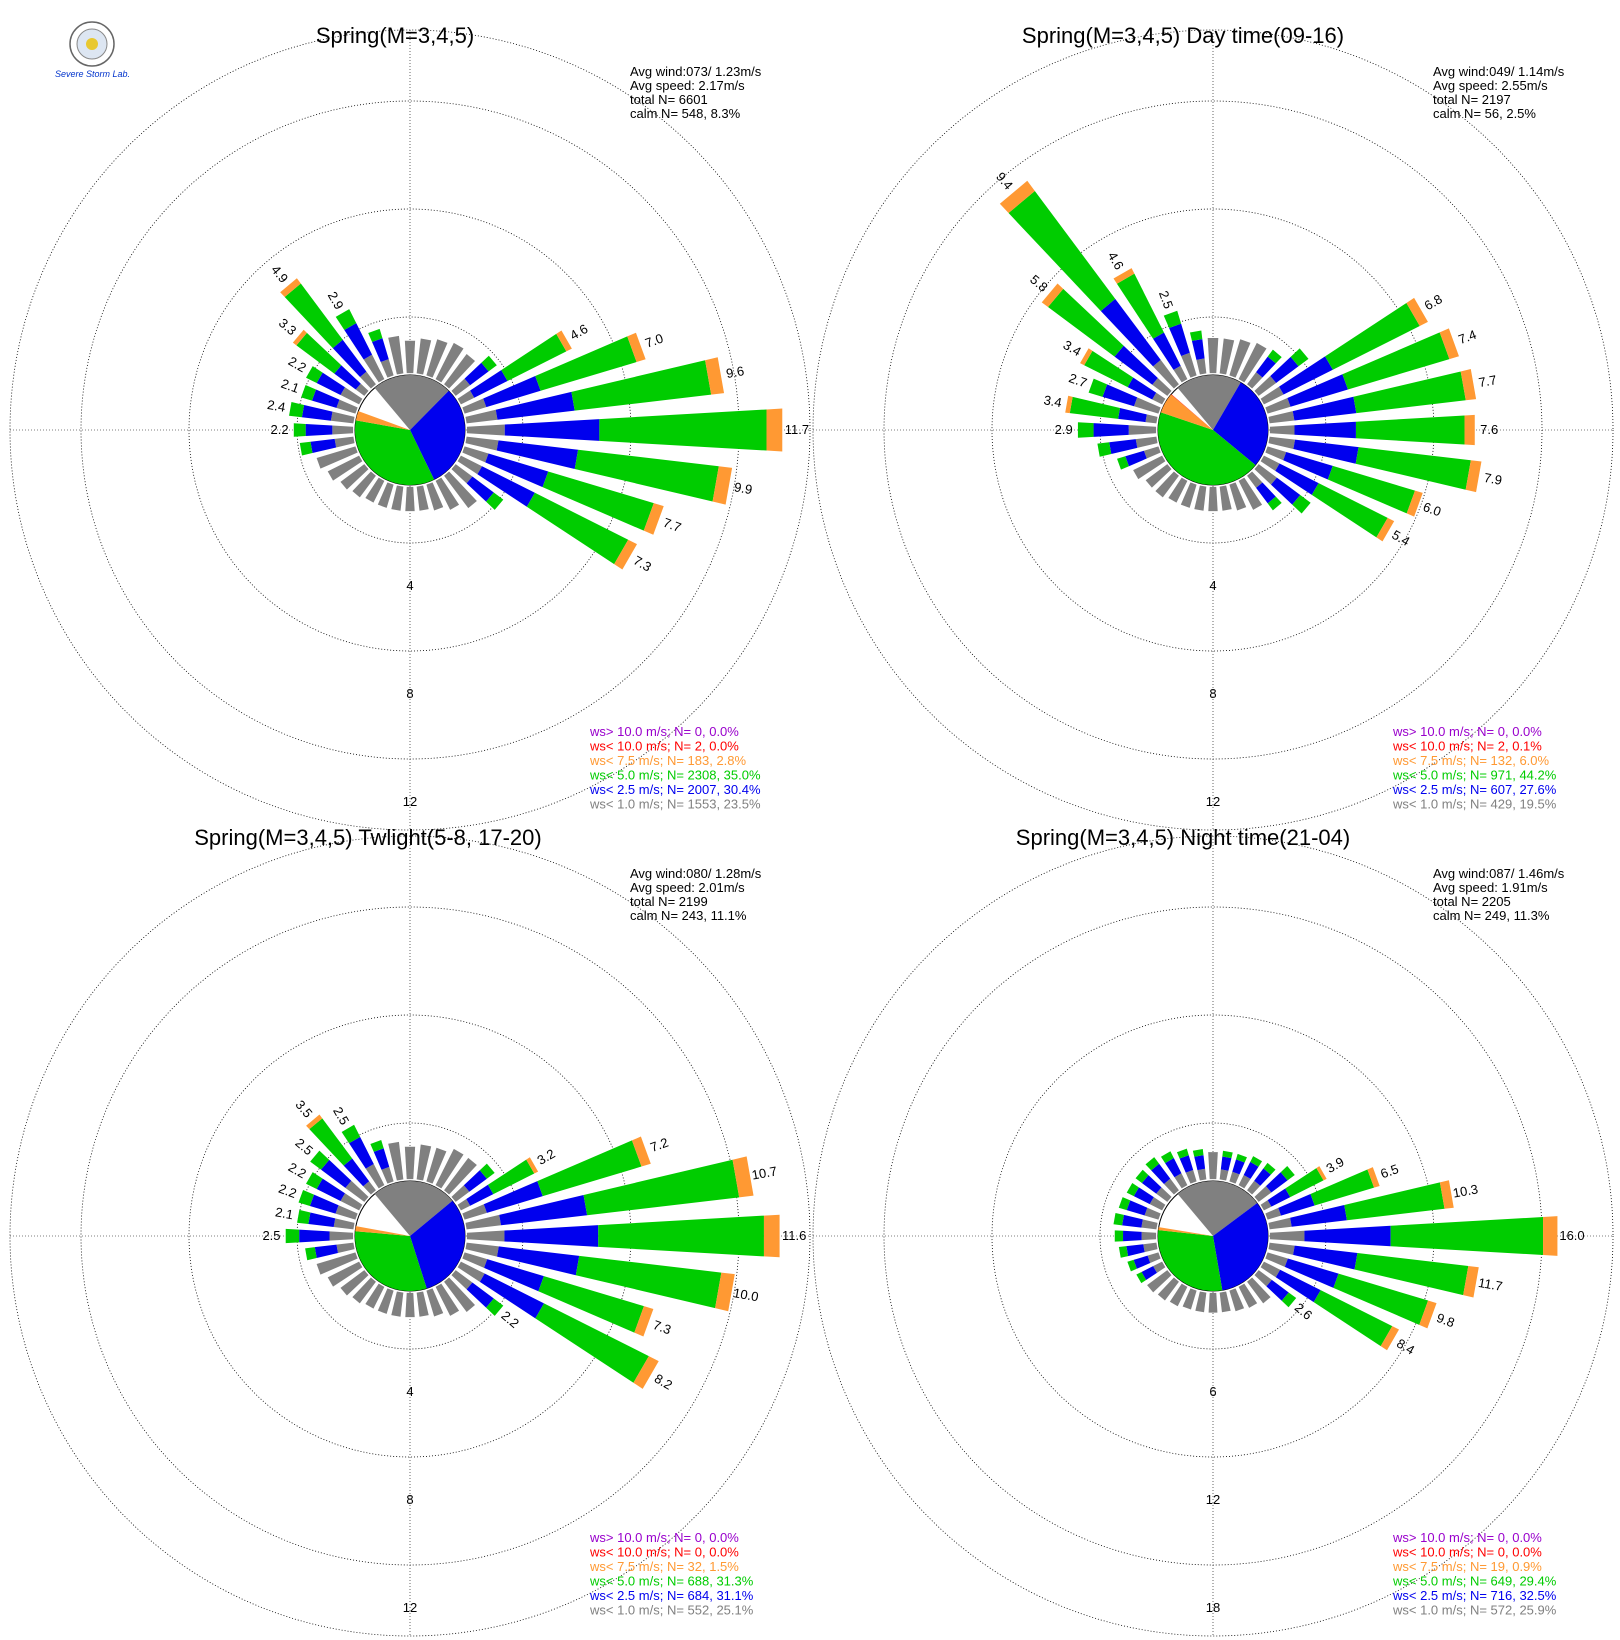 The image size is (1620, 1640). What do you see at coordinates (1491, 915) in the screenshot?
I see `stat-calm: calm N= 249, 11.3%` at bounding box center [1491, 915].